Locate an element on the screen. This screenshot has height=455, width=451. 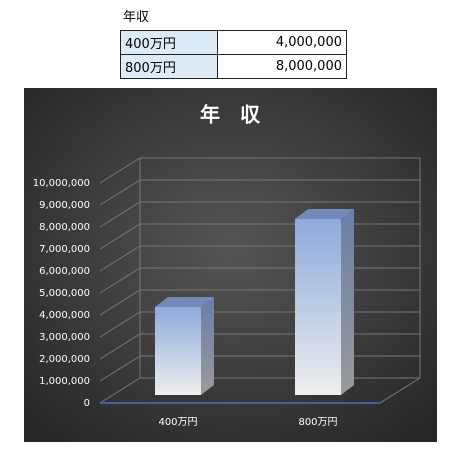
cell: 8,000,000 is located at coordinates (282, 66).